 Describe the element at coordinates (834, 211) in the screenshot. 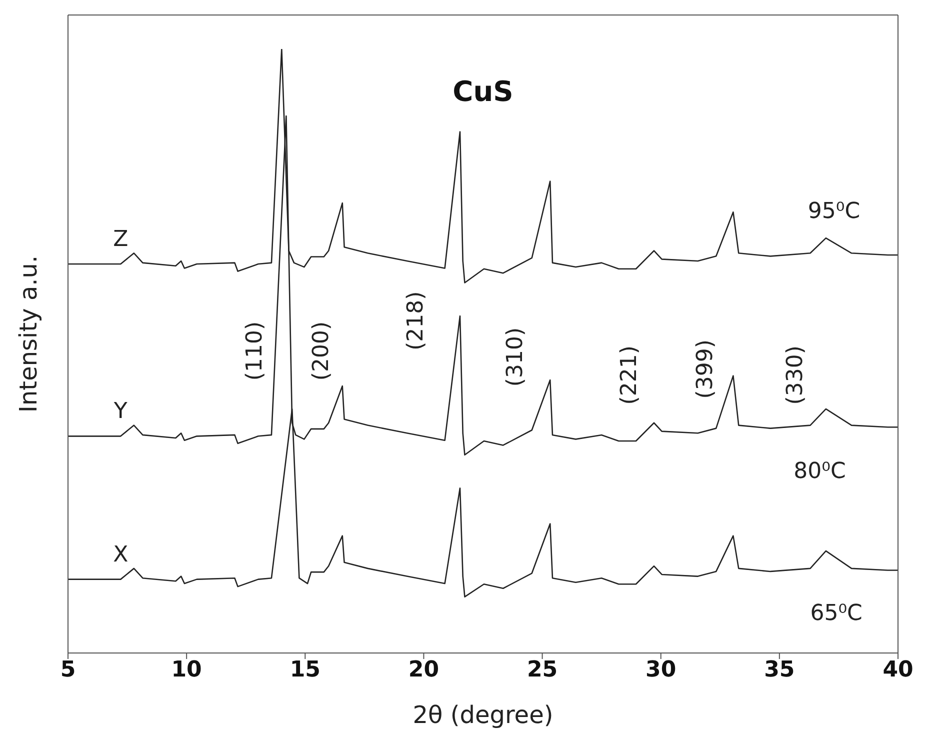

I see `annotation: 95⁰C` at that location.